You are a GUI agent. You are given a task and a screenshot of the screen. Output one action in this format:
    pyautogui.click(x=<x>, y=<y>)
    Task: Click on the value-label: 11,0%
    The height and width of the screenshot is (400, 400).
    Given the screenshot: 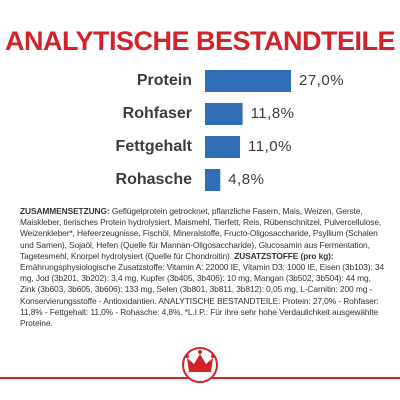 What is the action you would take?
    pyautogui.click(x=270, y=146)
    